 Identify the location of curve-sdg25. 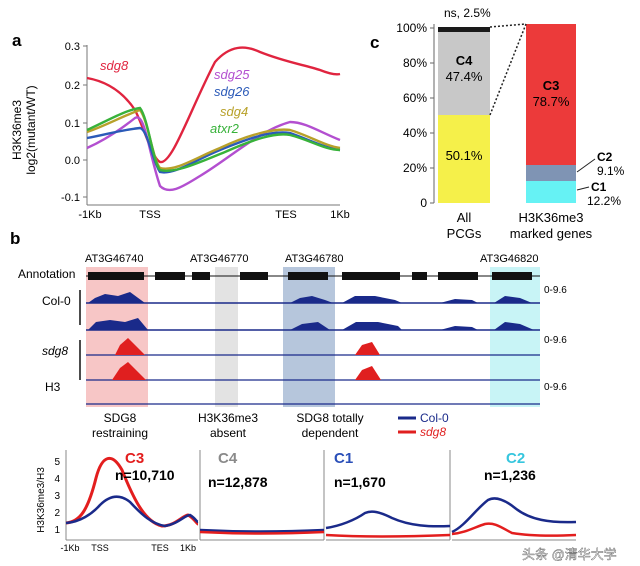
(213, 154).